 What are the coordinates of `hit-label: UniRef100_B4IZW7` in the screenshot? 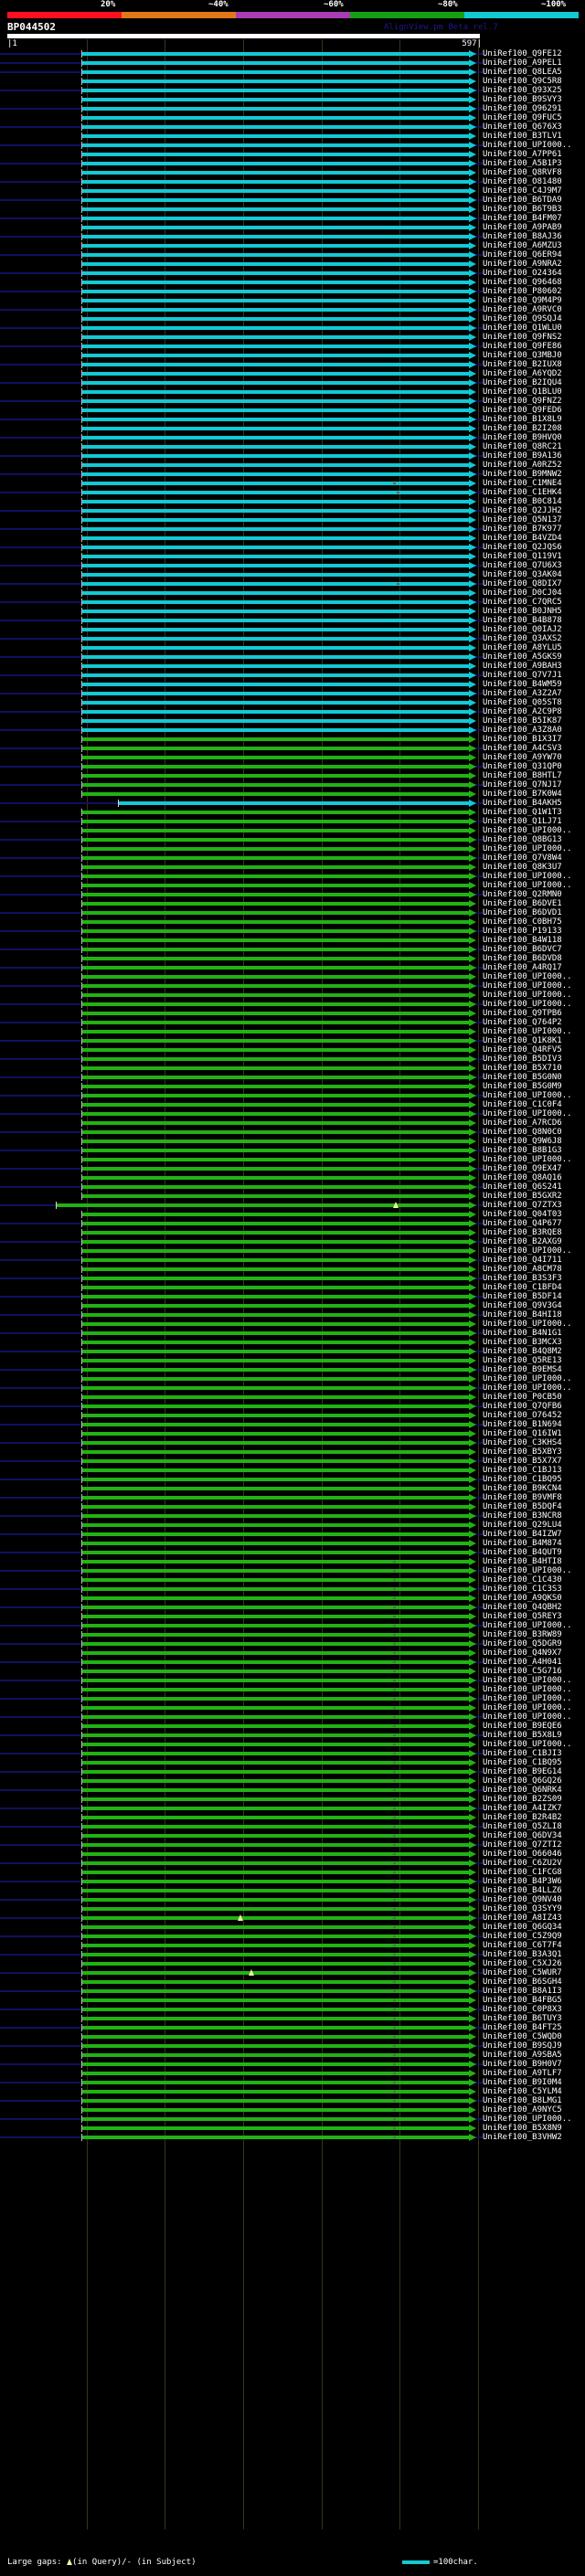 It's located at (522, 1534).